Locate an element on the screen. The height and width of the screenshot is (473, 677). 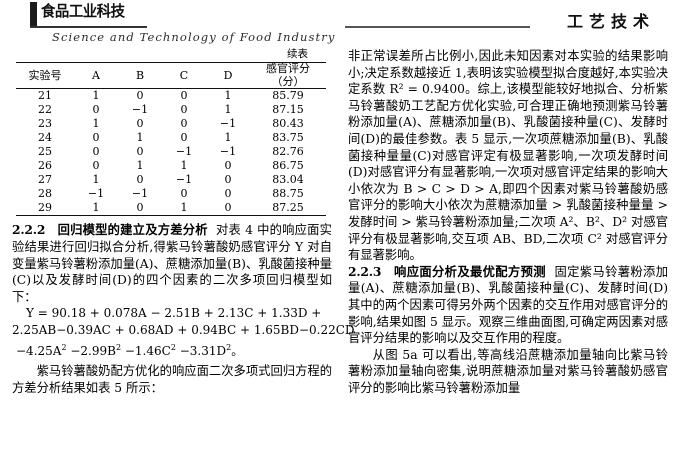
cell-experiment-no: 22 is located at coordinates (45, 109).